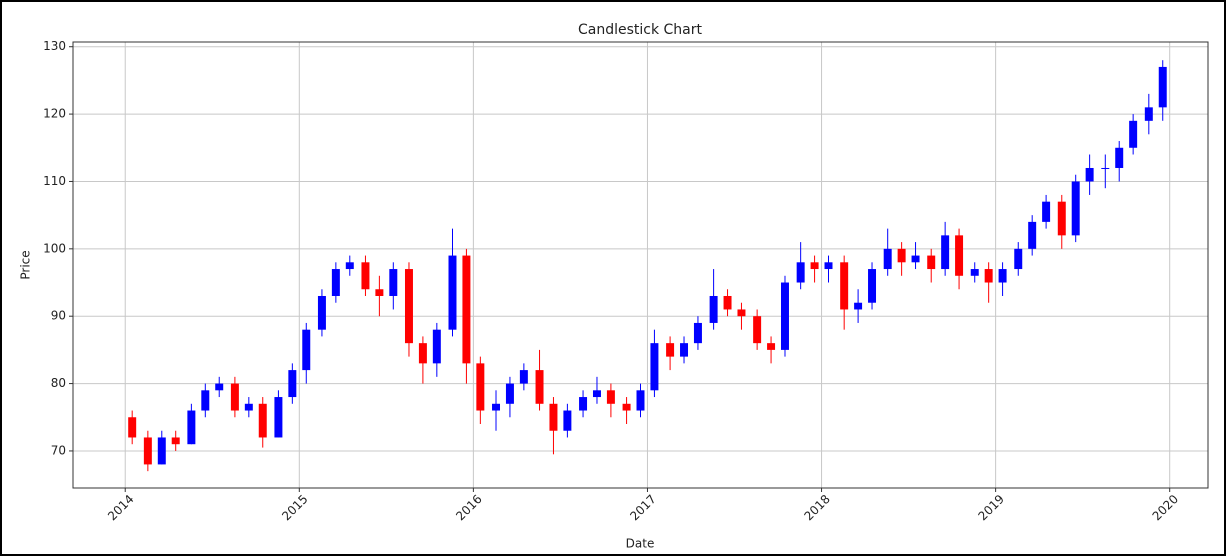  What do you see at coordinates (640, 30) in the screenshot?
I see `chart-title: Candlestick Chart` at bounding box center [640, 30].